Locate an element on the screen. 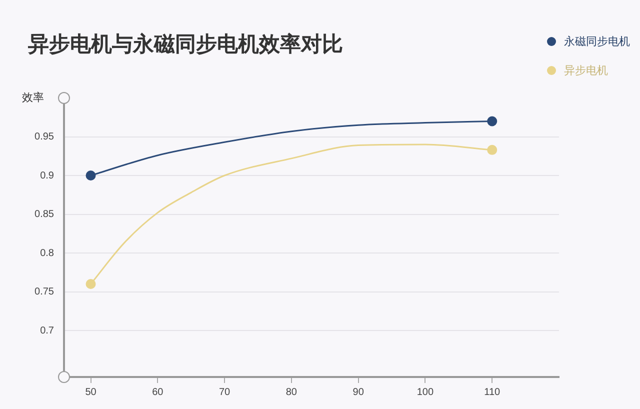 The image size is (640, 409). x-tick-label: 60 is located at coordinates (158, 392).